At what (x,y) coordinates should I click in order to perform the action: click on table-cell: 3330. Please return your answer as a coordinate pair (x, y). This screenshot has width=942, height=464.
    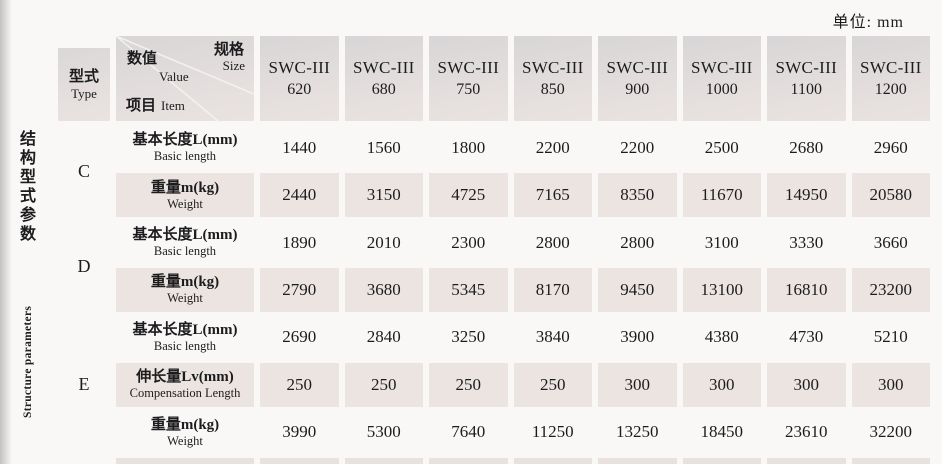
    Looking at the image, I should click on (806, 242).